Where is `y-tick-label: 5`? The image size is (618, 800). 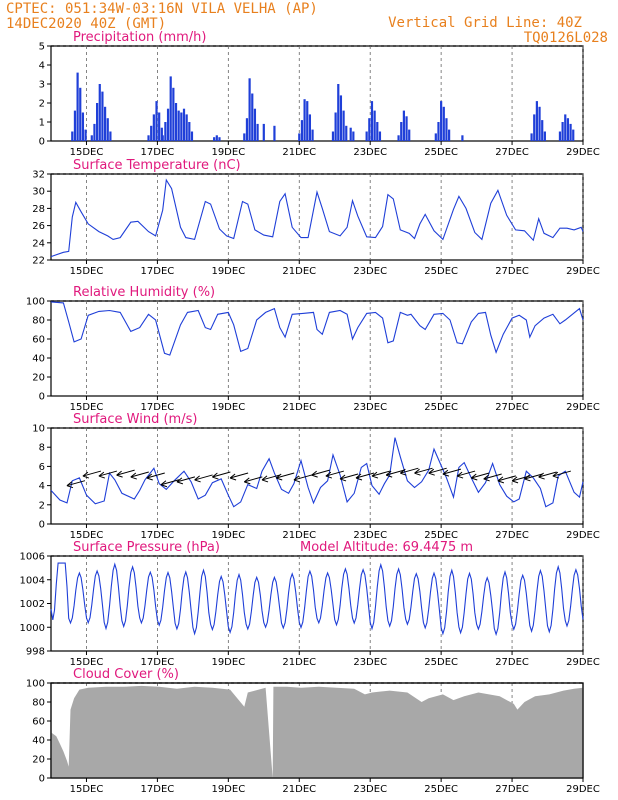
y-tick-label: 5 is located at coordinates (42, 47).